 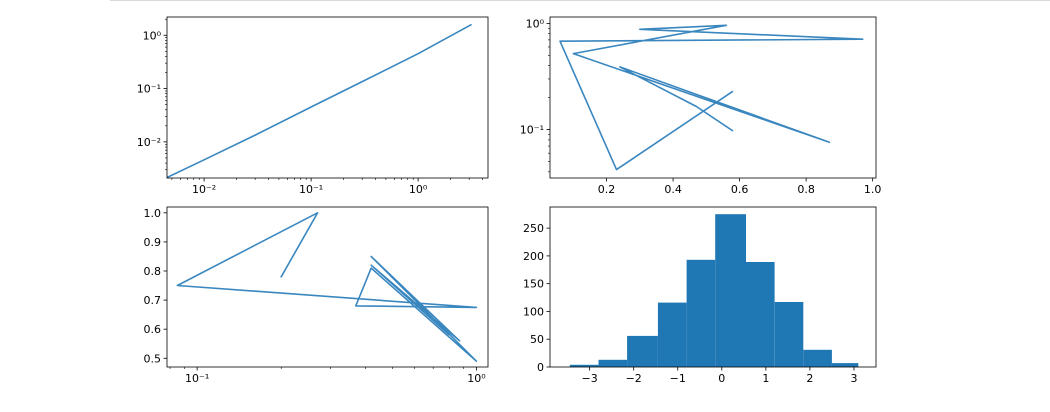 What do you see at coordinates (853, 378) in the screenshot?
I see `x-tick-label: 3` at bounding box center [853, 378].